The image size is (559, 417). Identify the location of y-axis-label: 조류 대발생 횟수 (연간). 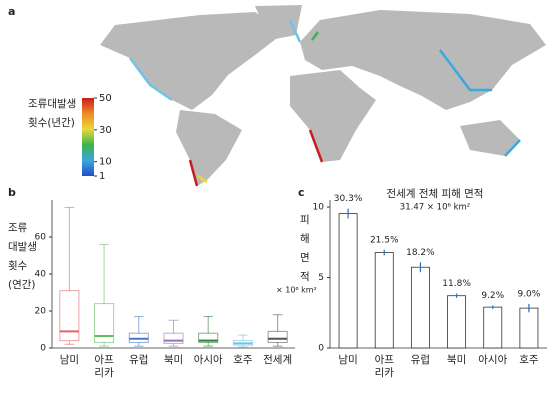
(22, 256).